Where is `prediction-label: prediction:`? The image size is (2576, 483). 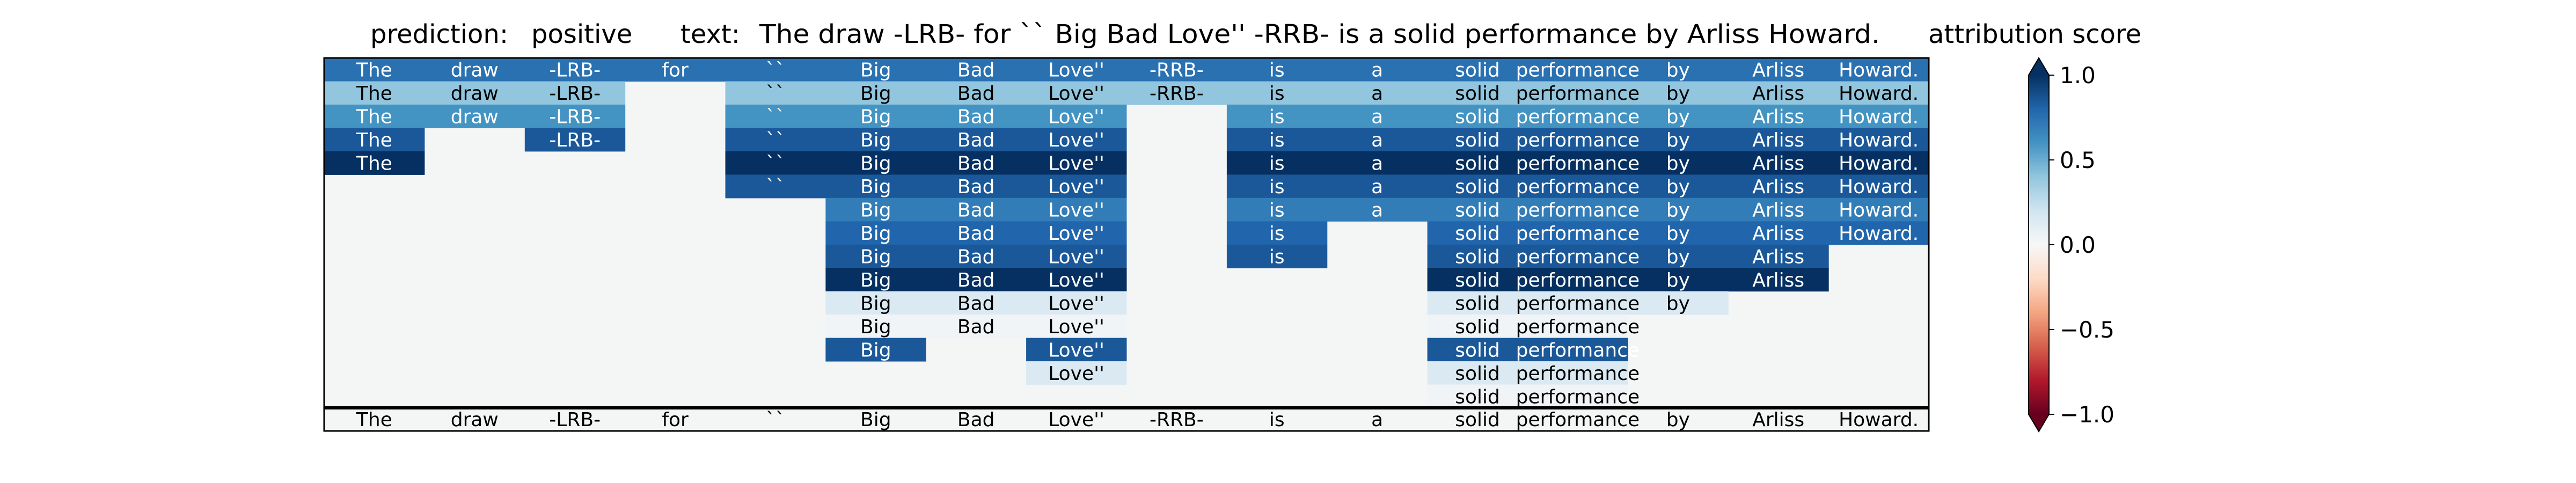 prediction-label: prediction: is located at coordinates (439, 34).